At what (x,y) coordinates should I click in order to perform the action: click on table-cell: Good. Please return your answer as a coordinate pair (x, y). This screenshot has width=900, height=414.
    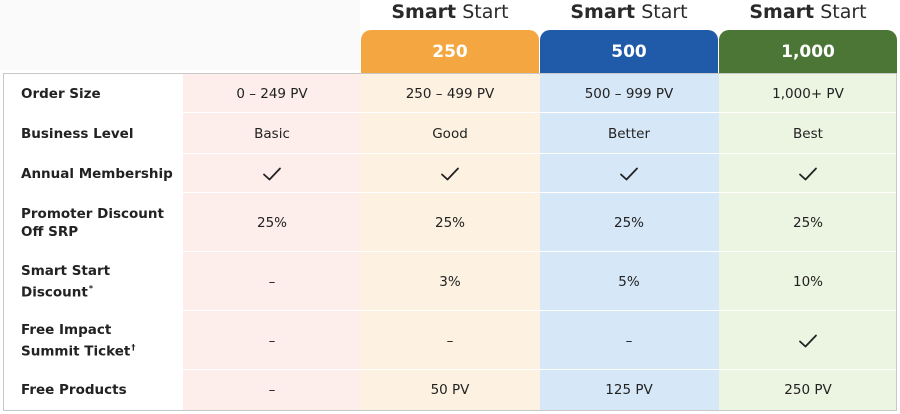
    Looking at the image, I should click on (450, 133).